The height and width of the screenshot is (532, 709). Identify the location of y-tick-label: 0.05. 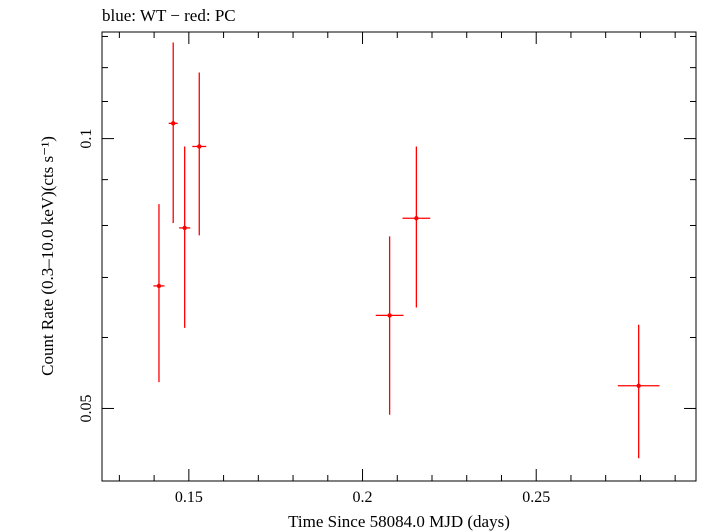
(86, 408).